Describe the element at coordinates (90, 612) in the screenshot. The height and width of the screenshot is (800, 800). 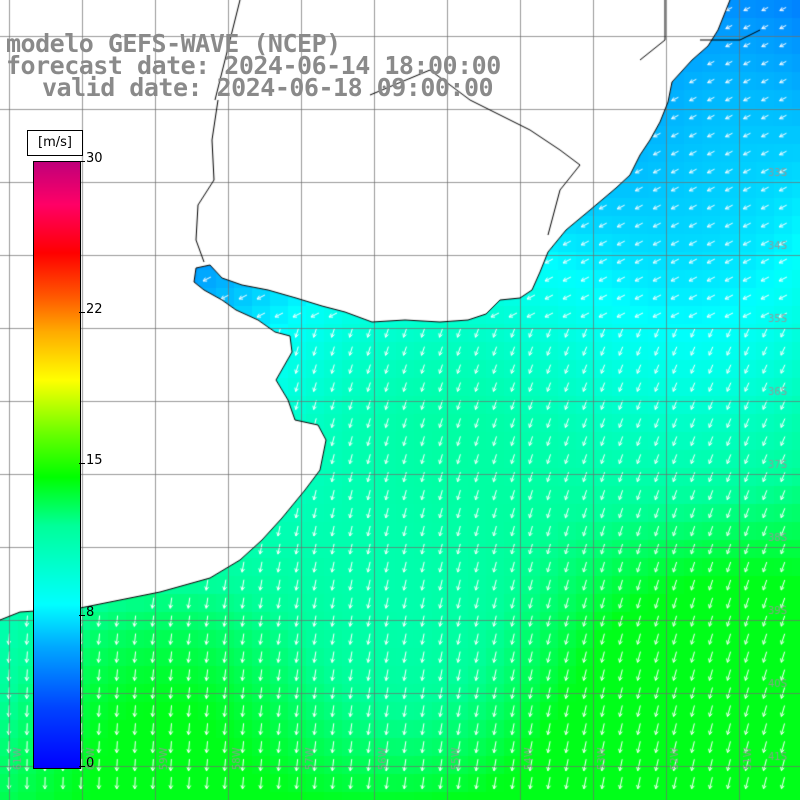
I see `colorbar-tick-label: 8` at that location.